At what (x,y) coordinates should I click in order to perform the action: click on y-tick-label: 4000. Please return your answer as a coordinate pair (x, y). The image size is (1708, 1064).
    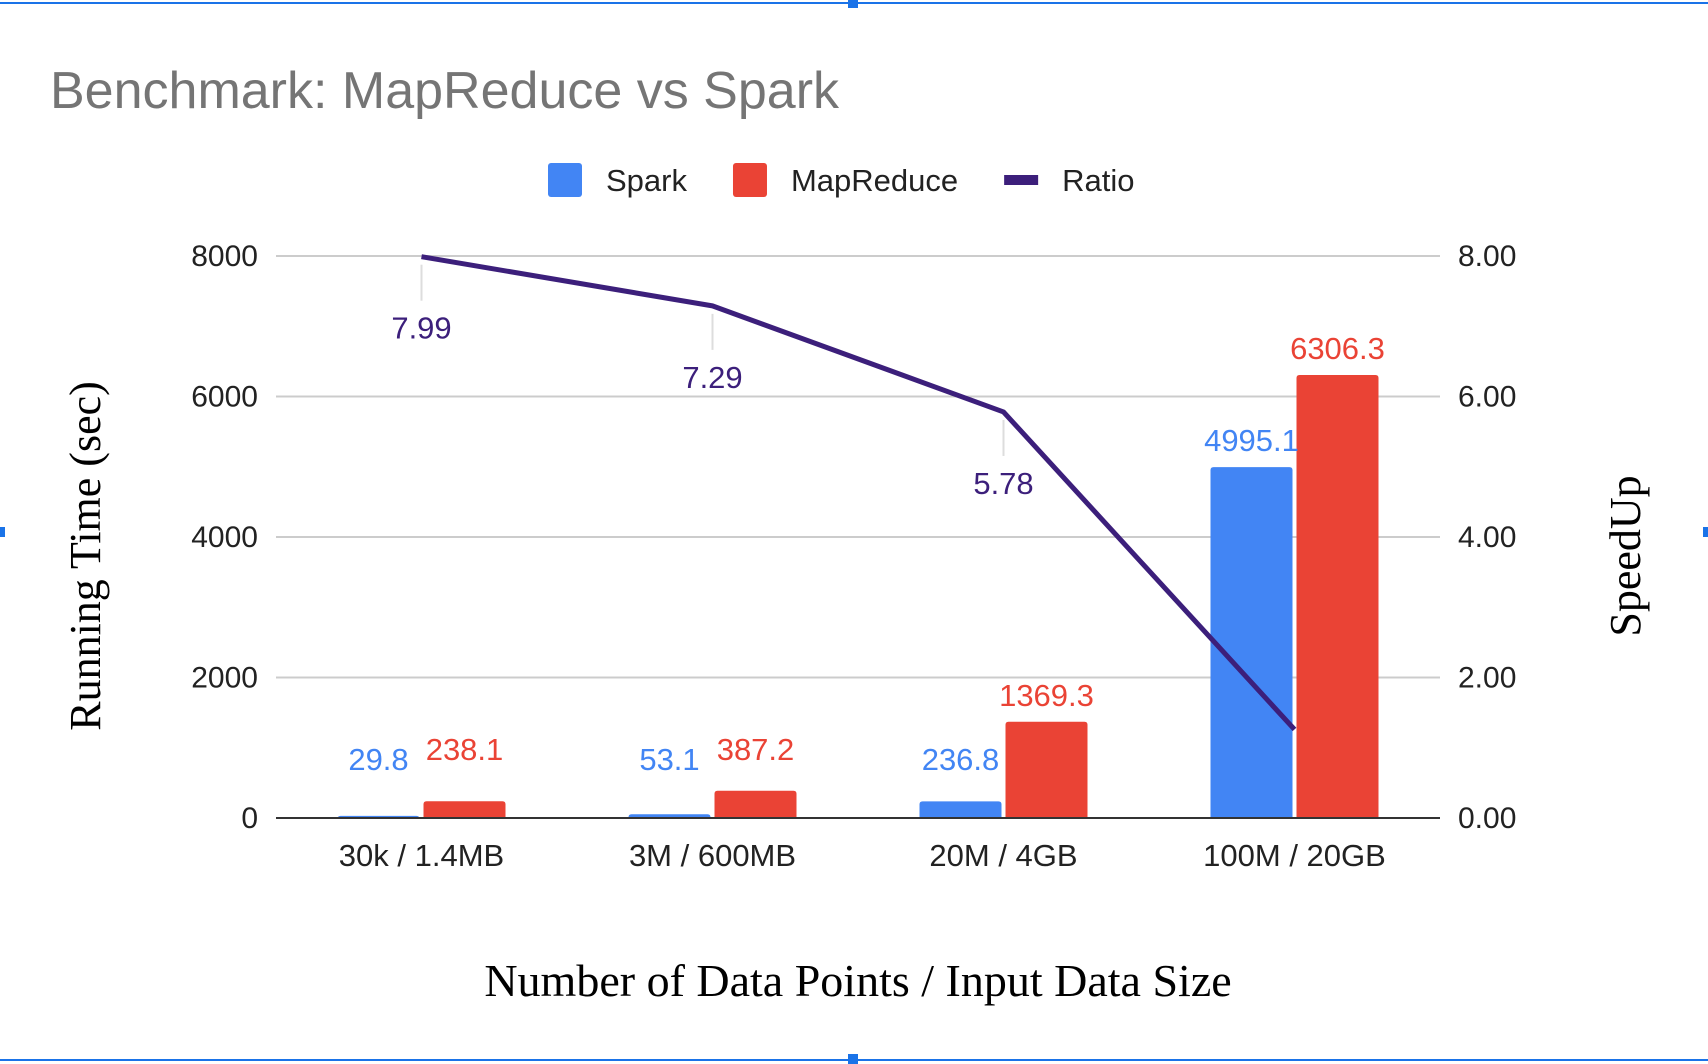
    Looking at the image, I should click on (224, 537).